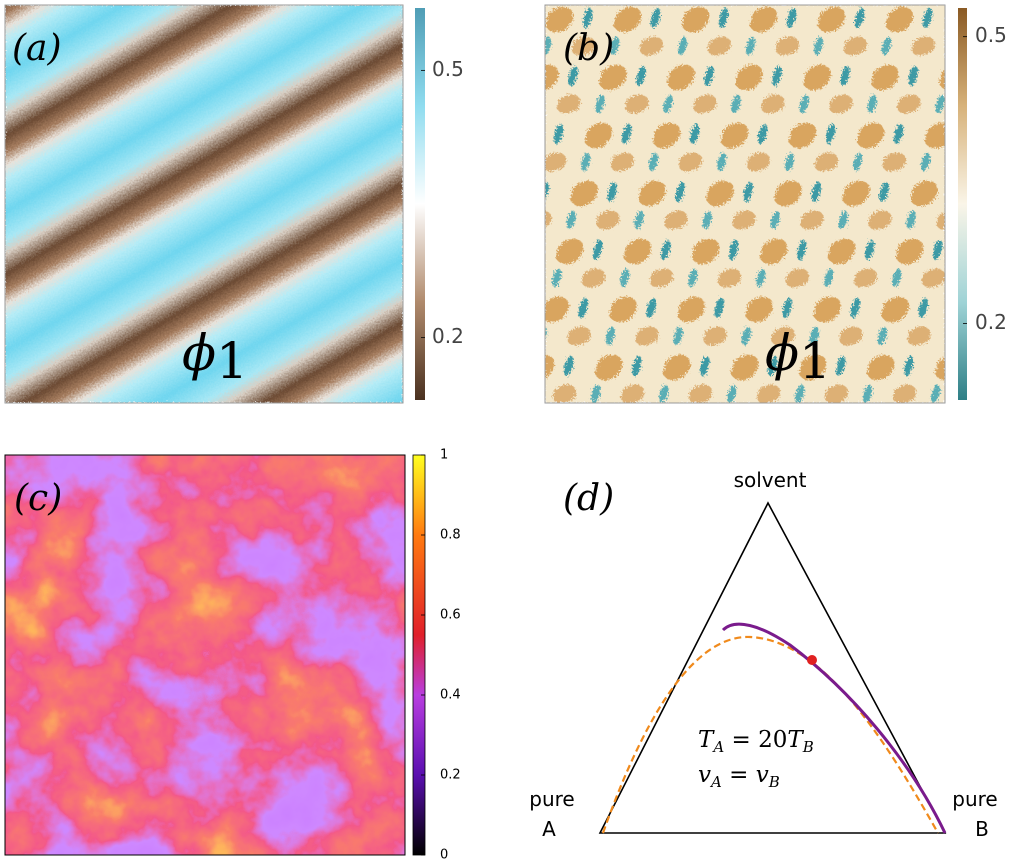 The height and width of the screenshot is (866, 1025). What do you see at coordinates (588, 498) in the screenshot?
I see `panel-label: (d)` at bounding box center [588, 498].